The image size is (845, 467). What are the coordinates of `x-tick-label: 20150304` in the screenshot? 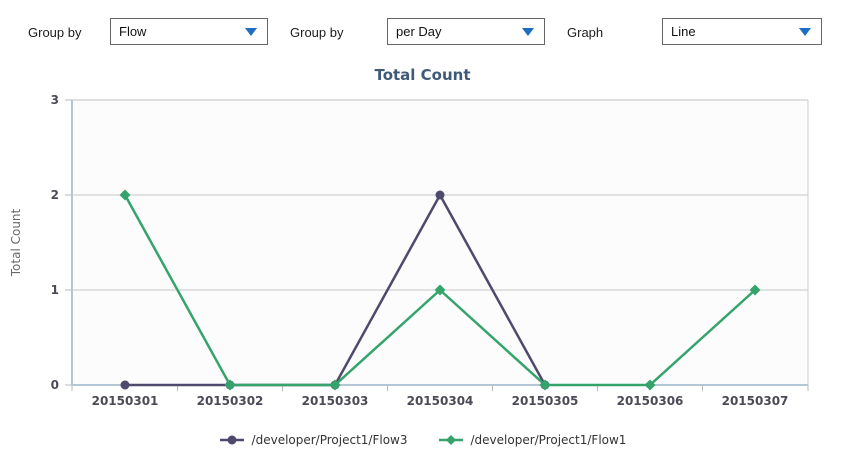 It's located at (440, 401).